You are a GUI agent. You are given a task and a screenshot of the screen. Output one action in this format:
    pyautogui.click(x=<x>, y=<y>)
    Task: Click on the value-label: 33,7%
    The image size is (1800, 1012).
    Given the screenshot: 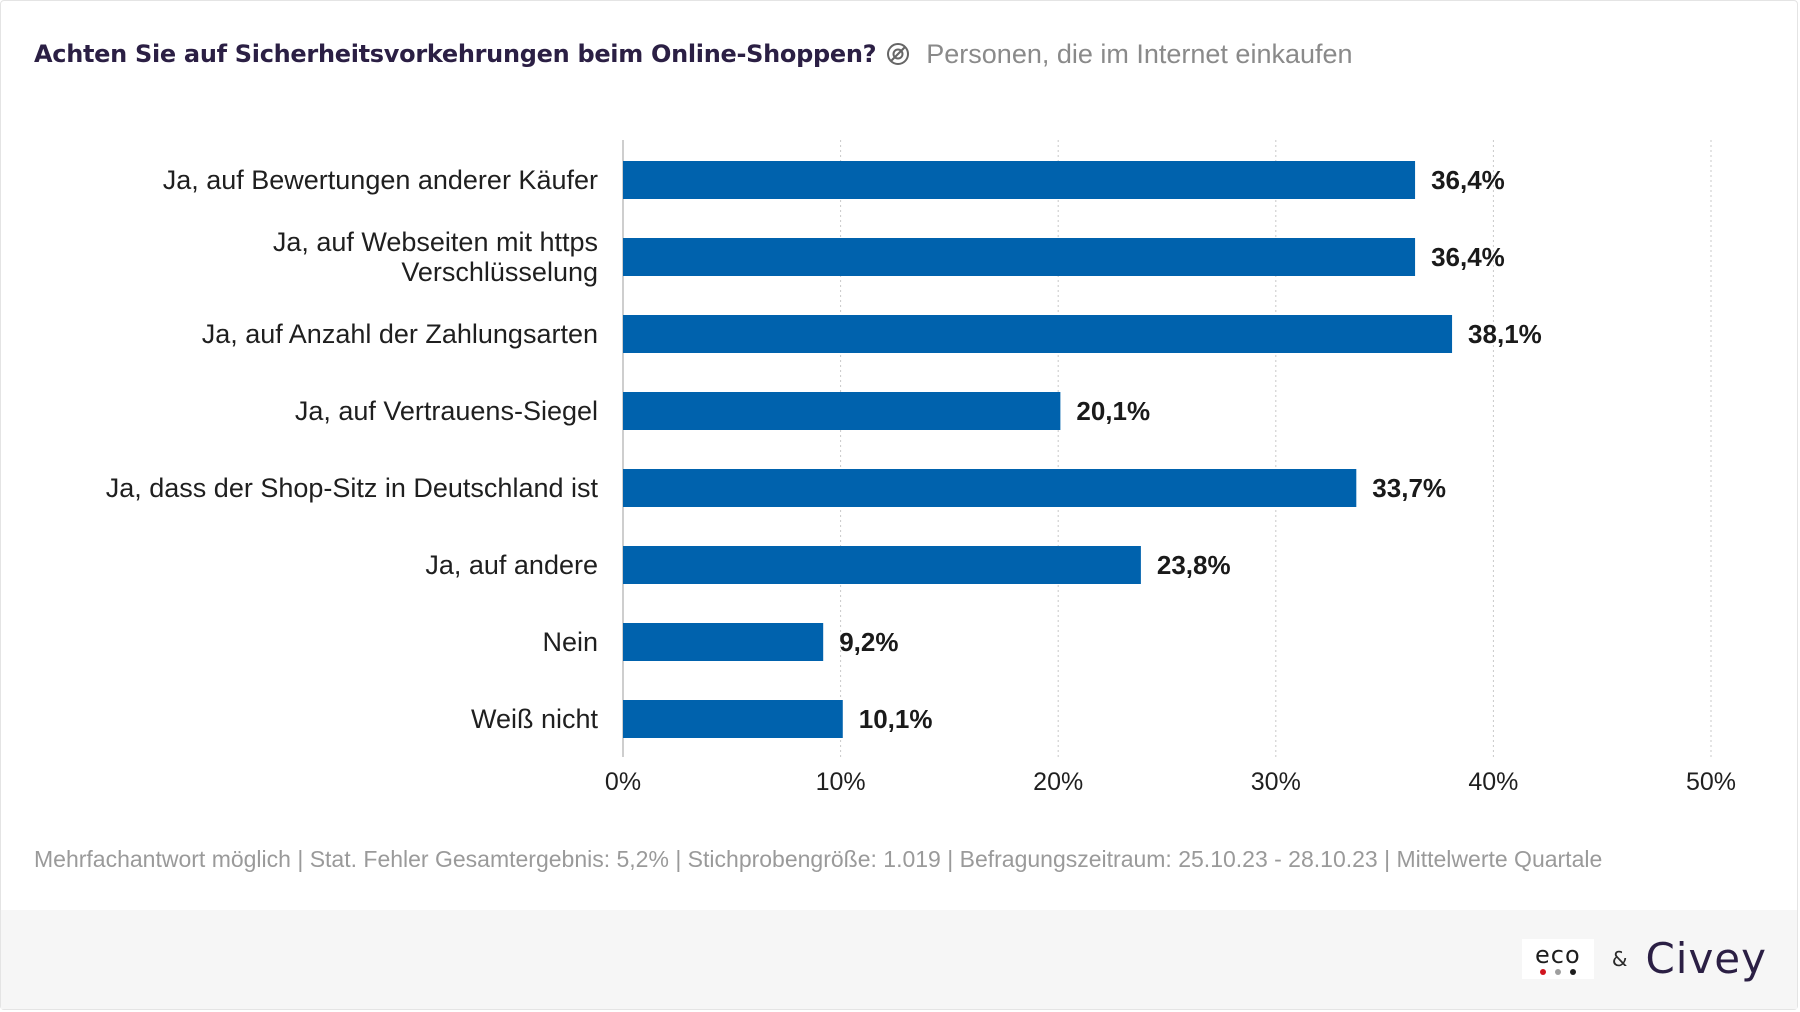 What is the action you would take?
    pyautogui.click(x=1409, y=488)
    